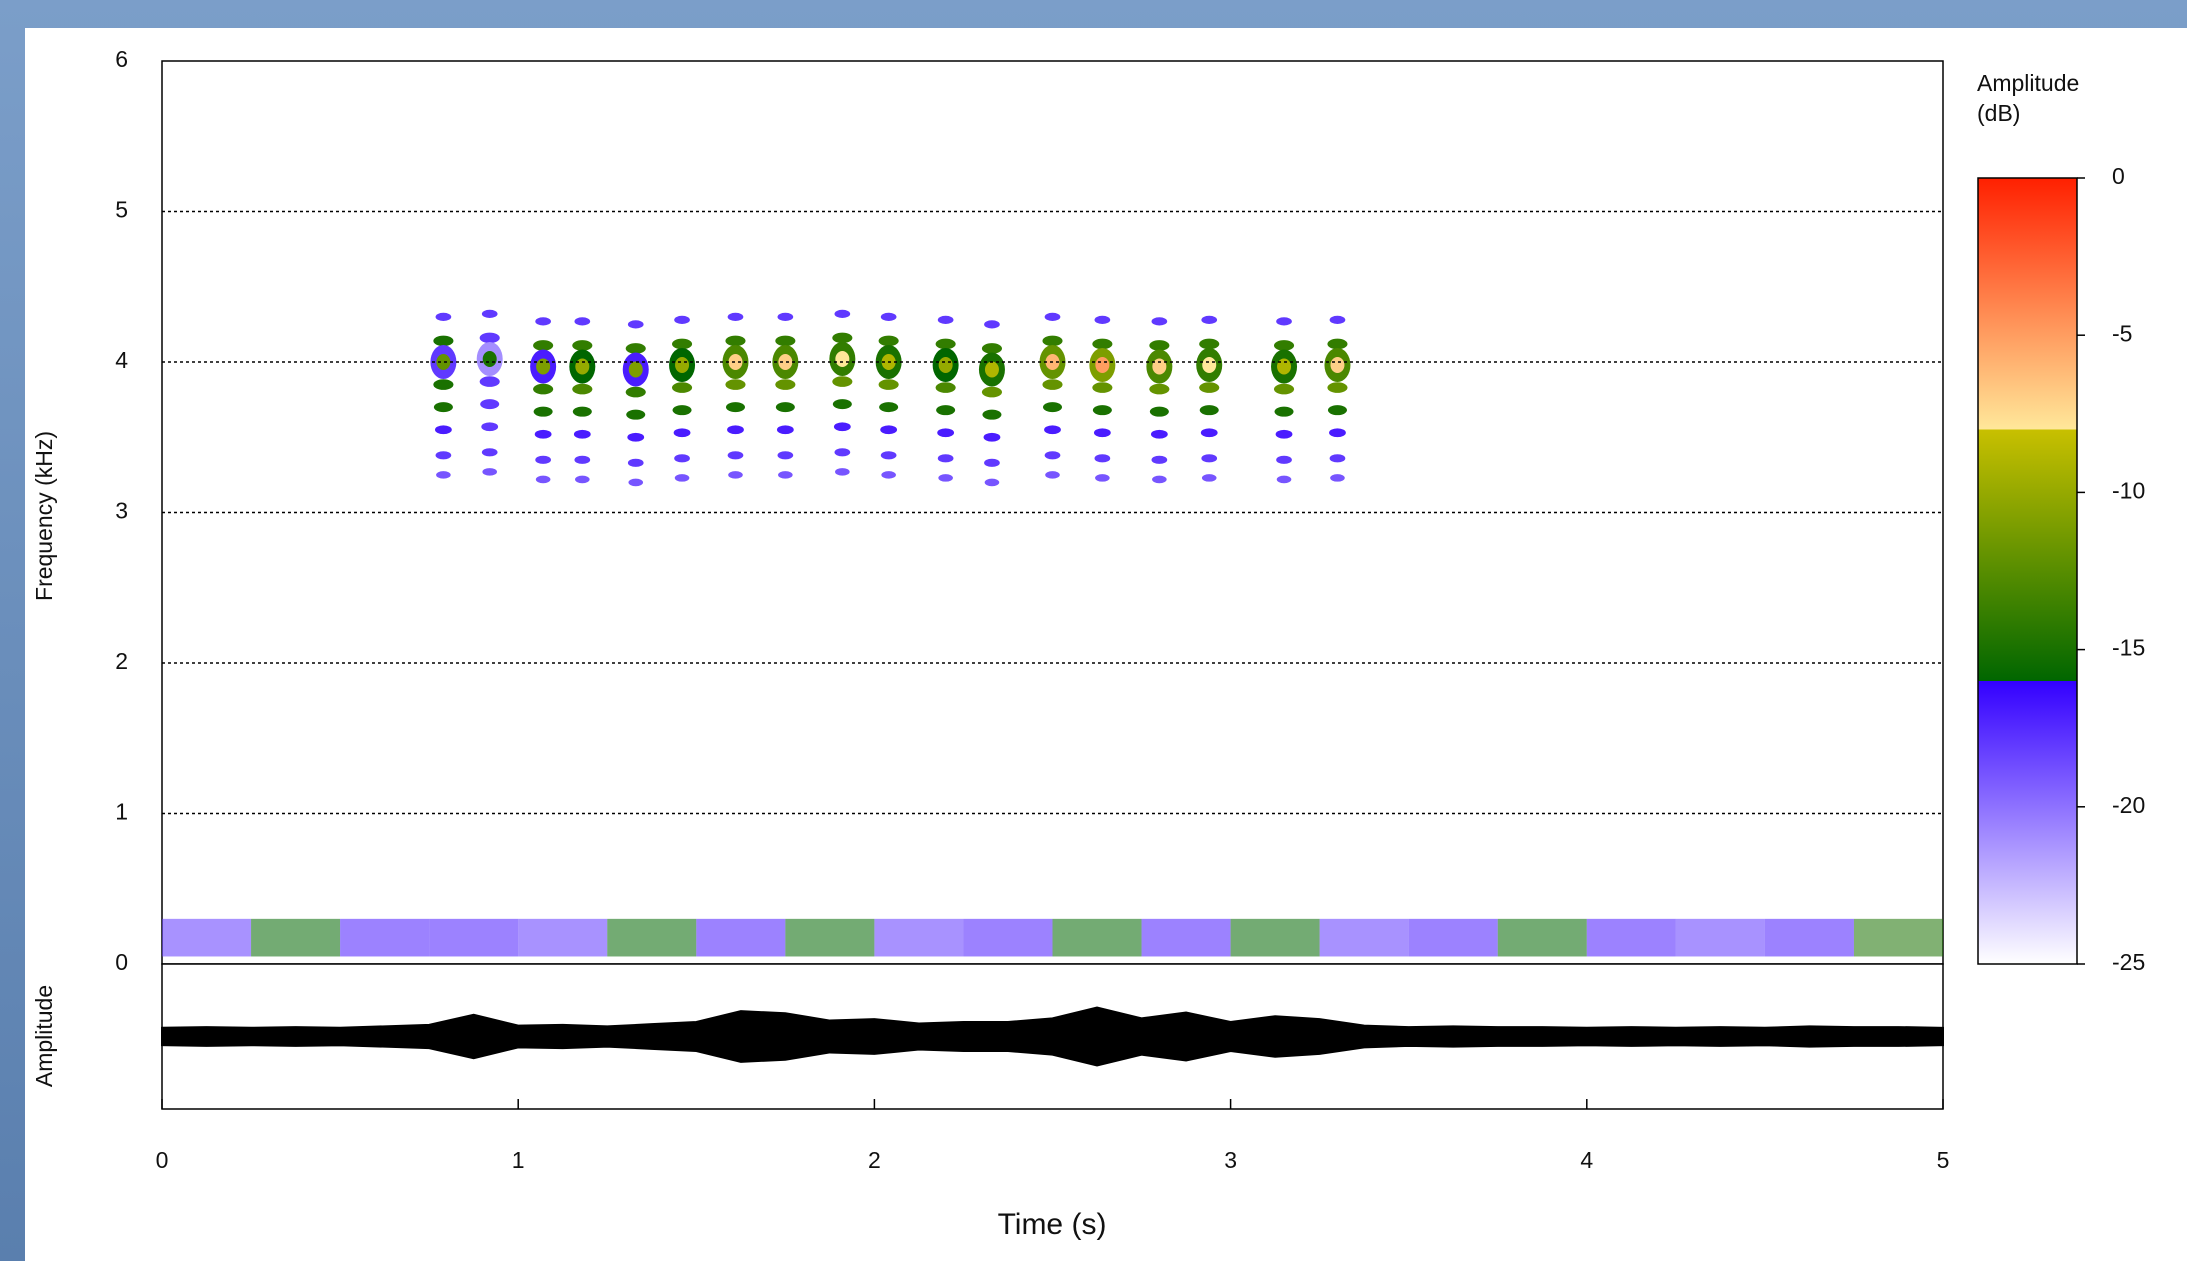 The image size is (2187, 1261). Describe the element at coordinates (2128, 805) in the screenshot. I see `colorbar-tick-label: -20` at that location.